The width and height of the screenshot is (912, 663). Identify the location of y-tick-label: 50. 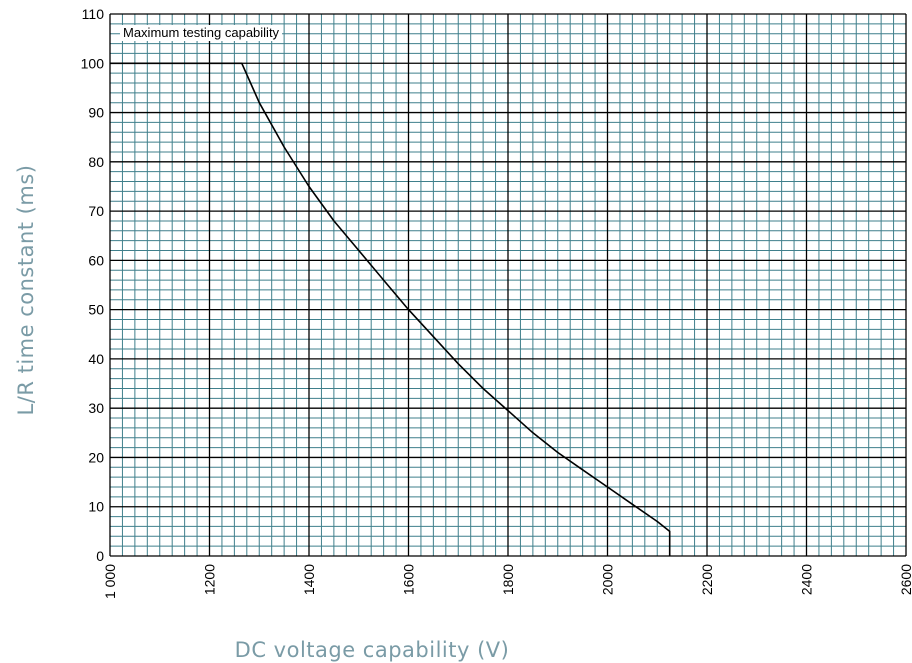
(96, 310).